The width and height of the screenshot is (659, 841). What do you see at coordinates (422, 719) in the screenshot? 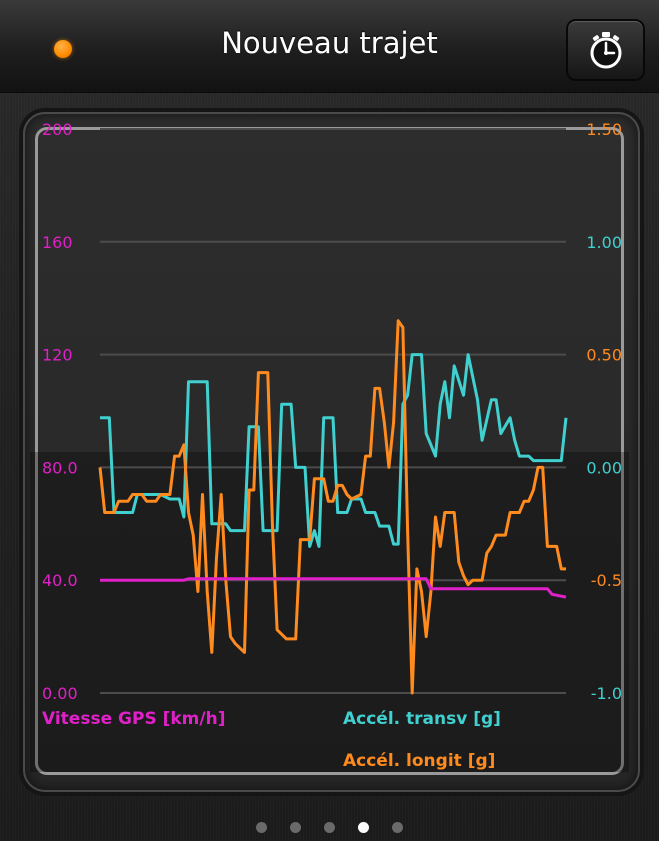
I see `legend-transverse: Accél. transv [g]` at bounding box center [422, 719].